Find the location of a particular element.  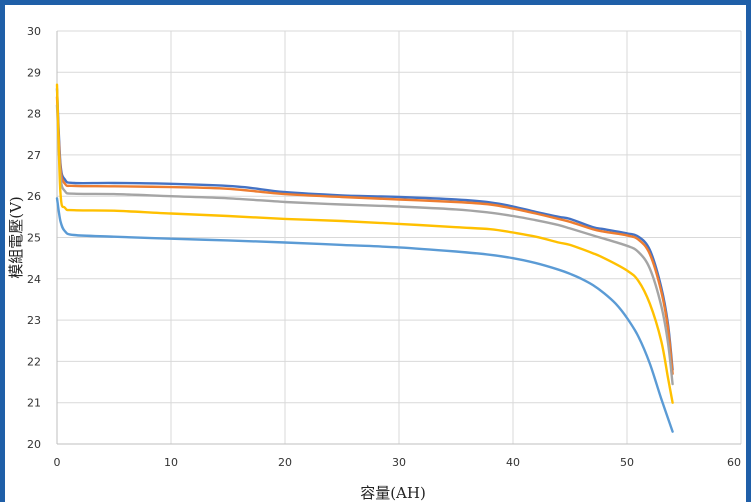

x-tick-label: 20 is located at coordinates (285, 462).